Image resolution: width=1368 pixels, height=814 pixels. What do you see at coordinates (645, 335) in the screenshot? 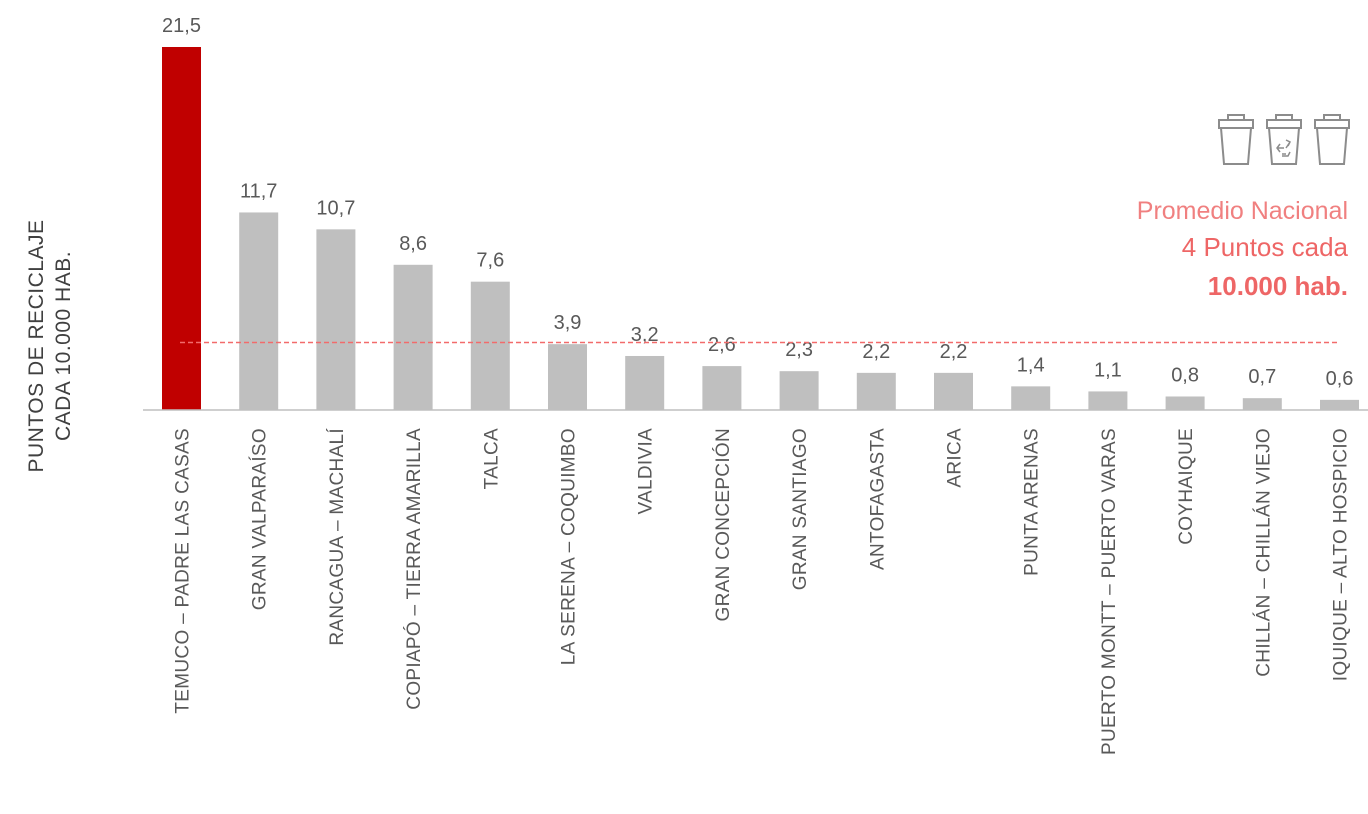
I see `value-label-6: 3,2` at bounding box center [645, 335].